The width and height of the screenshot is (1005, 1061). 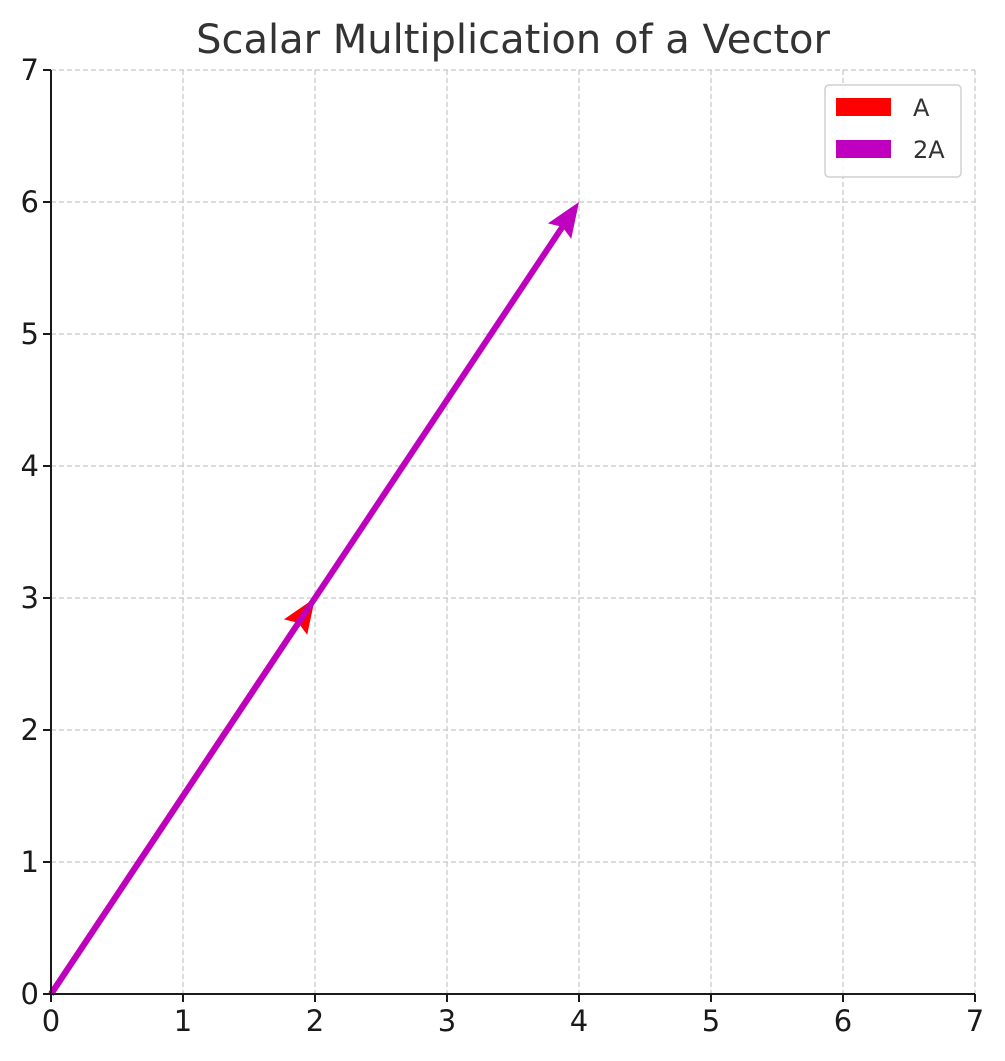 What do you see at coordinates (30, 202) in the screenshot?
I see `y-tick-label-6: 6` at bounding box center [30, 202].